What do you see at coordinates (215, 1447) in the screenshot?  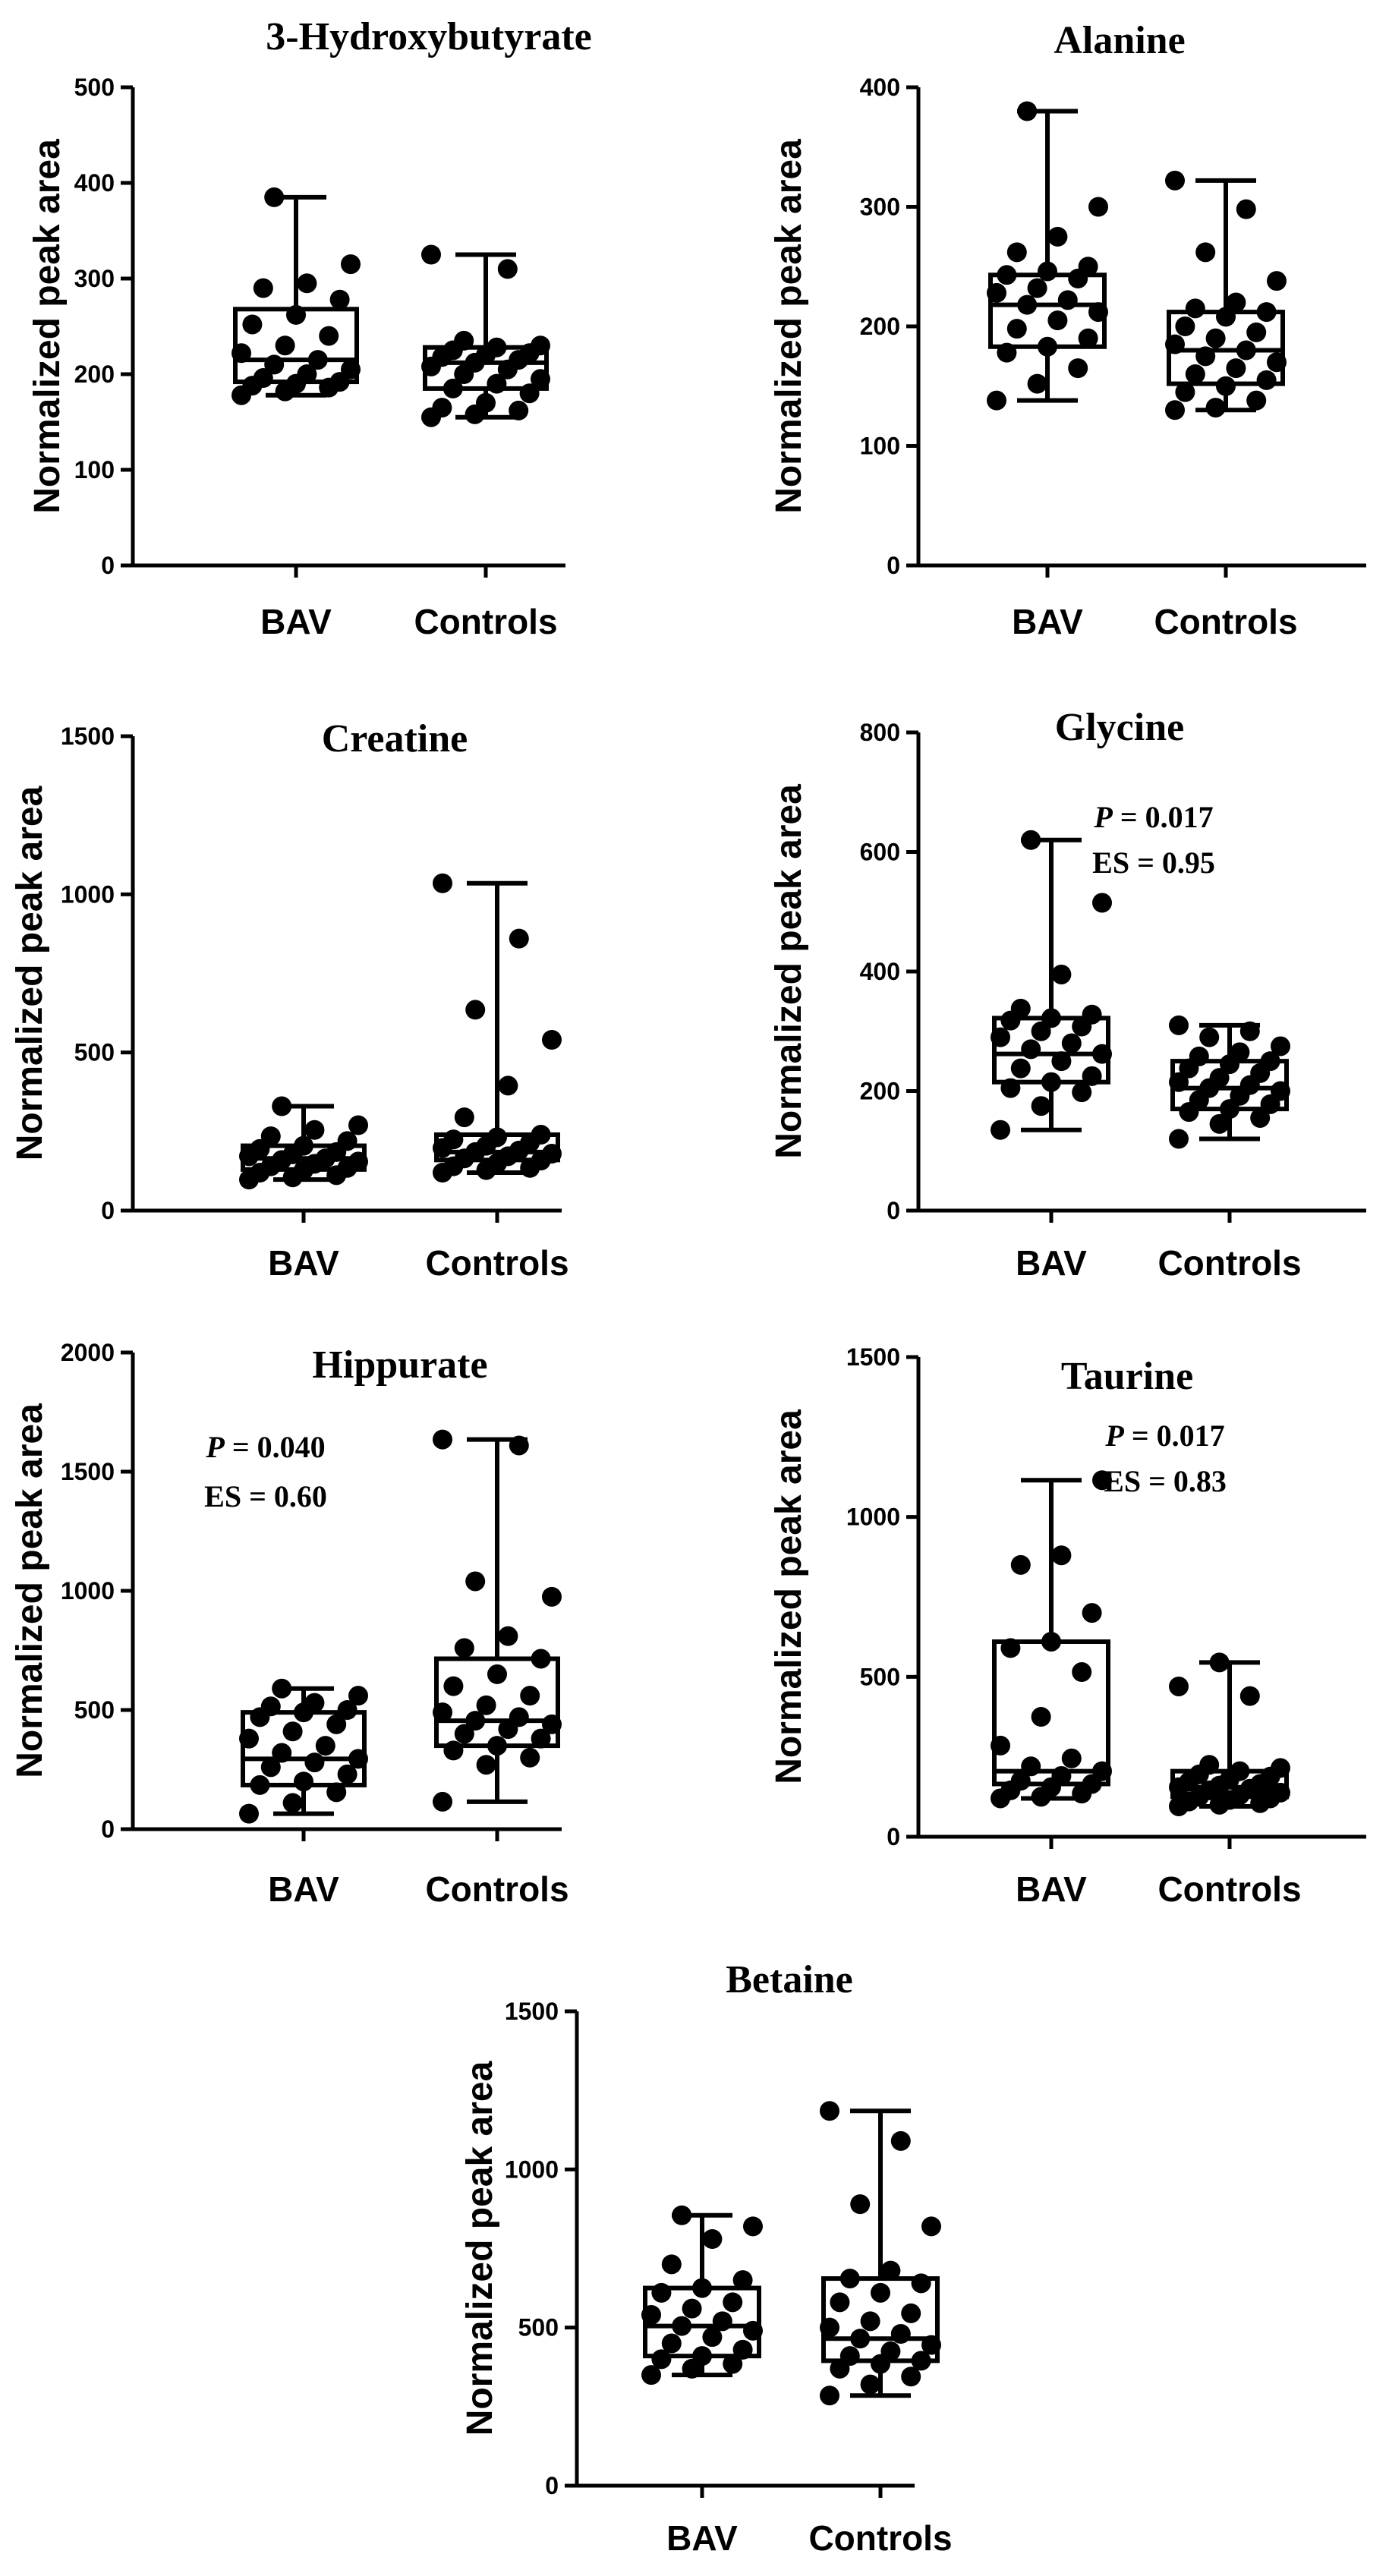 I see `p-symbol: P` at bounding box center [215, 1447].